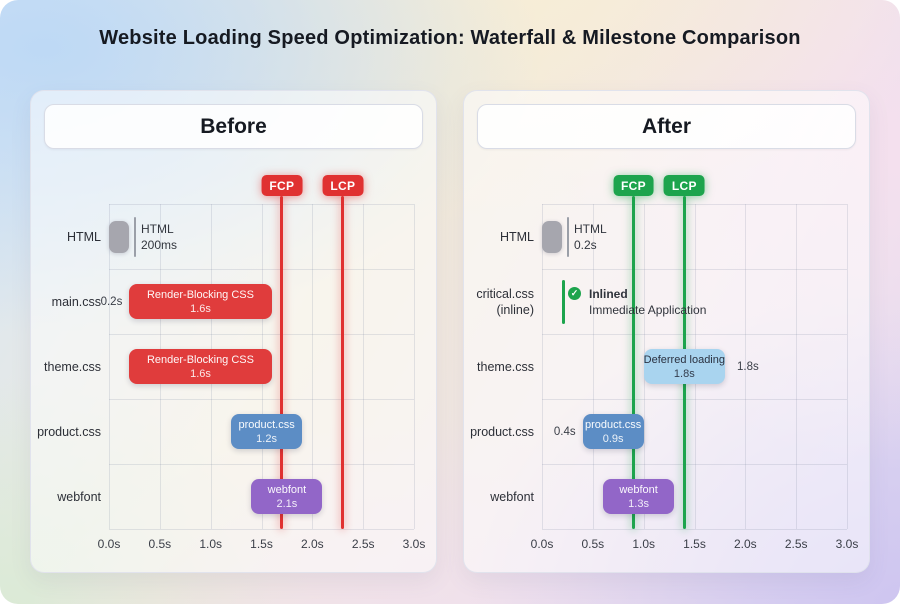 This screenshot has height=604, width=900. What do you see at coordinates (287, 503) in the screenshot?
I see `bar-text-value: 2.1s` at bounding box center [287, 503].